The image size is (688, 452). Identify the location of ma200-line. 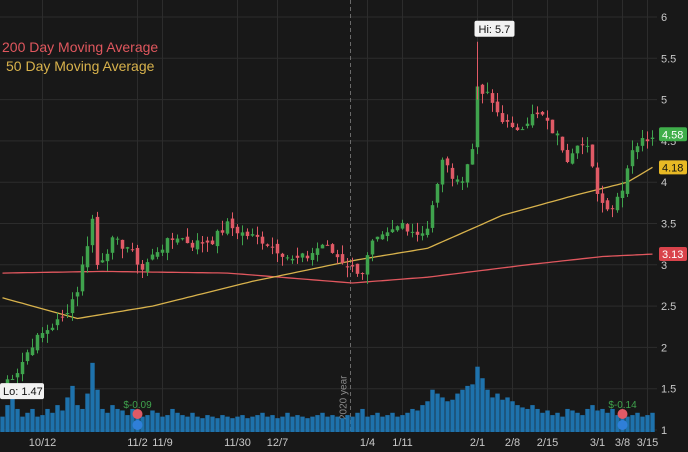
(327, 268).